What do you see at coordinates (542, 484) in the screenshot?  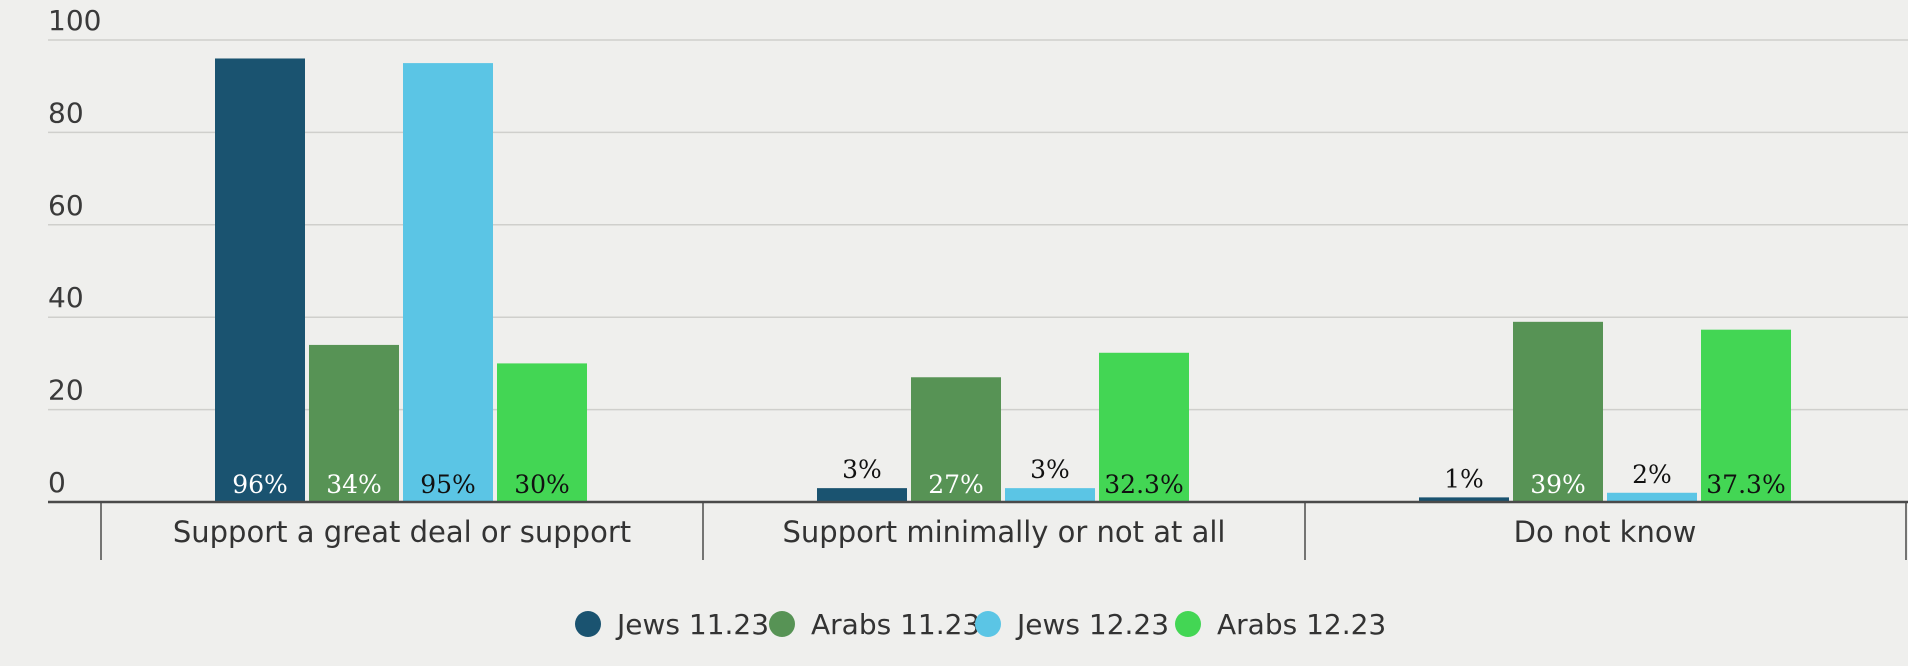 I see `data-label: 30%` at bounding box center [542, 484].